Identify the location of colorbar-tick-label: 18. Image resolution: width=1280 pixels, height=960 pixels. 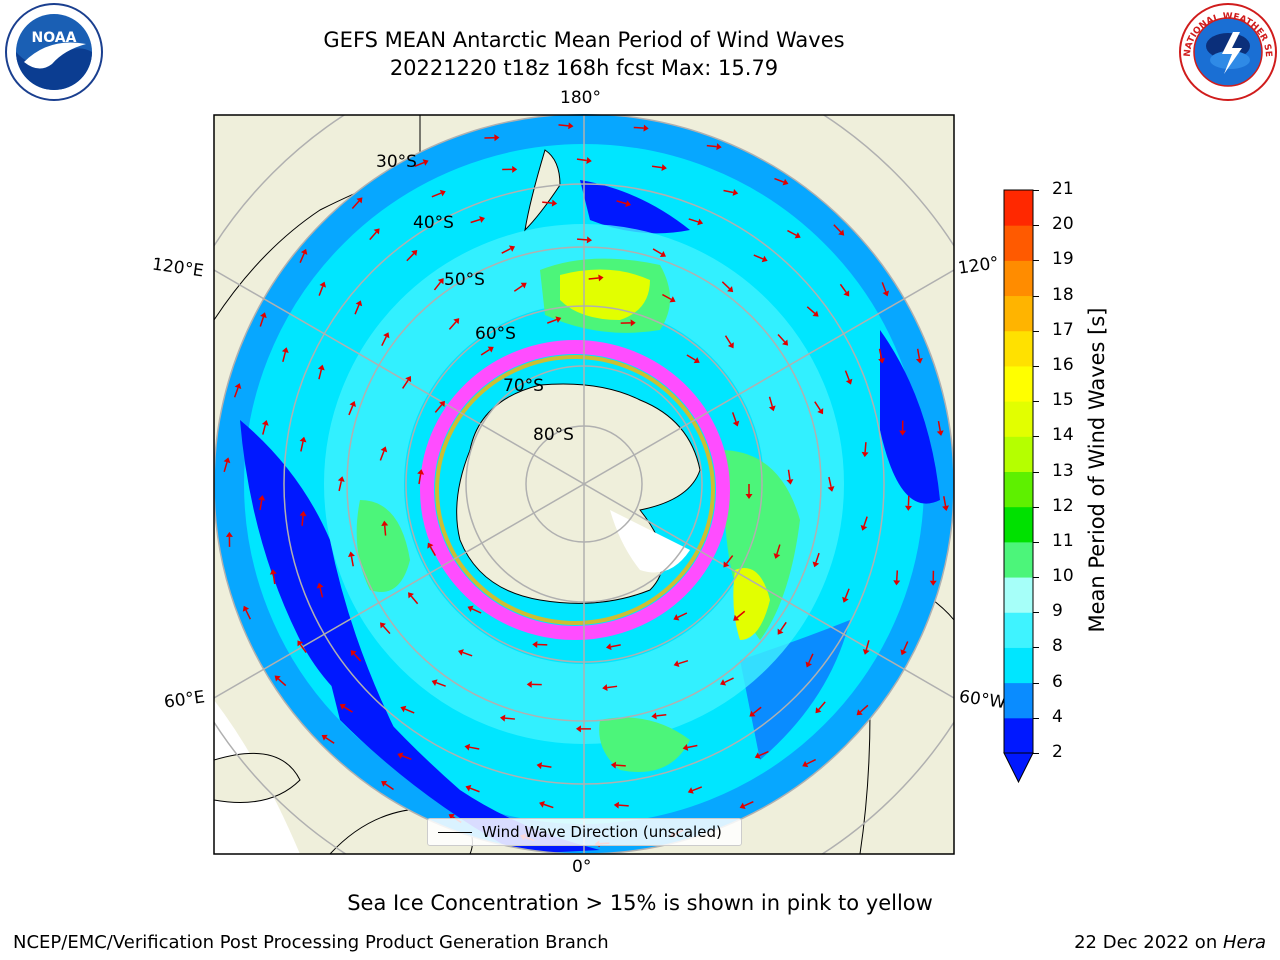
(1063, 294).